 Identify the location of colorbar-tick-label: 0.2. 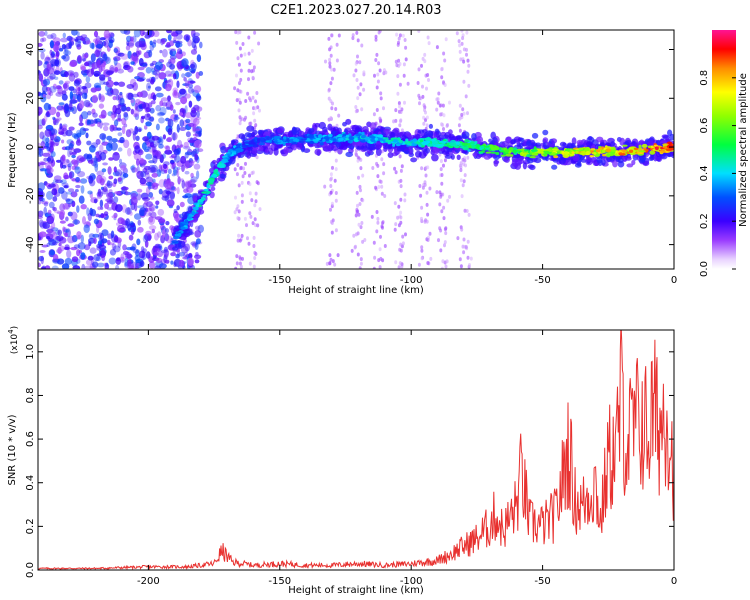
(704, 221).